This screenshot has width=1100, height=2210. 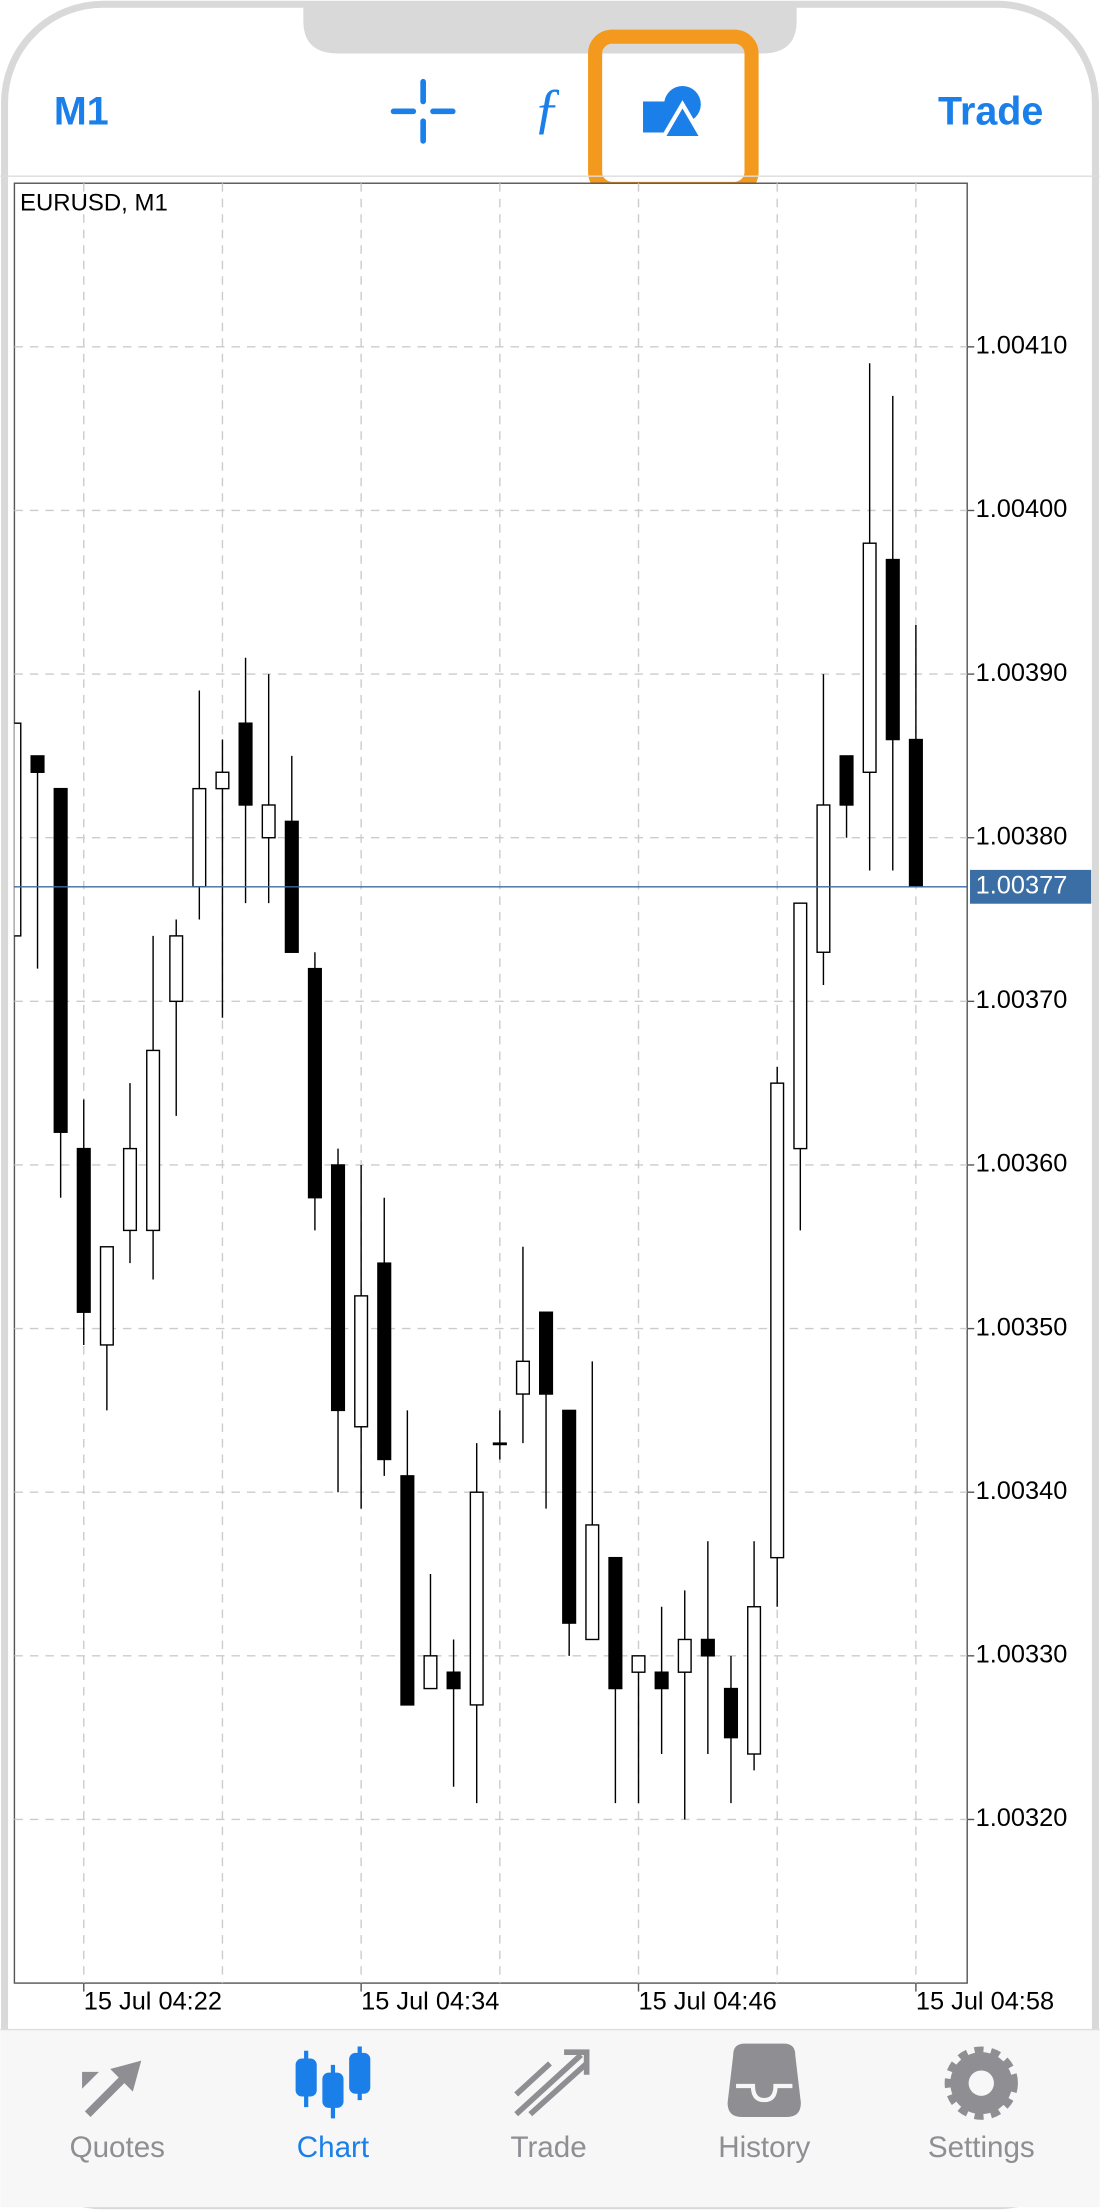 What do you see at coordinates (1022, 836) in the screenshot?
I see `y-tick-label: 1.00380` at bounding box center [1022, 836].